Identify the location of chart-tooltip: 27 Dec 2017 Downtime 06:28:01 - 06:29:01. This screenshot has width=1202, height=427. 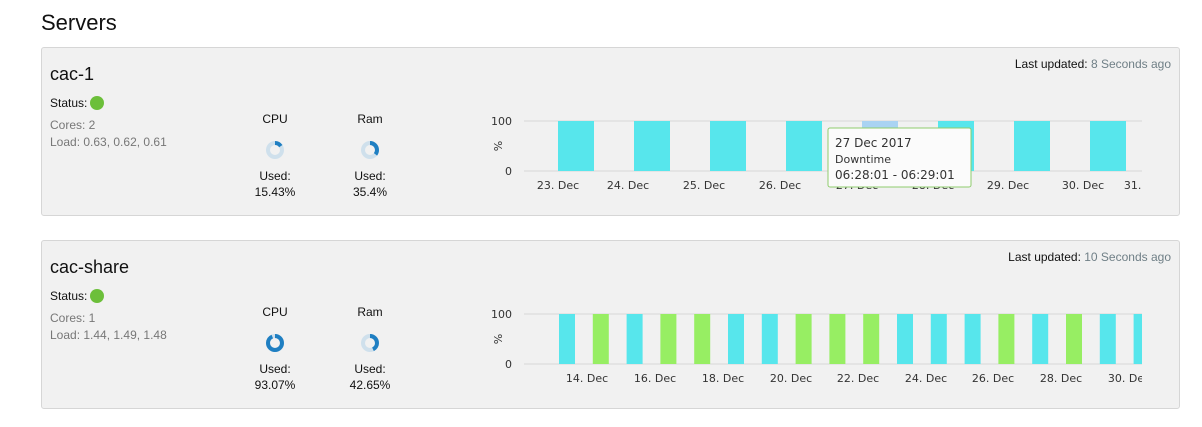
(899, 157).